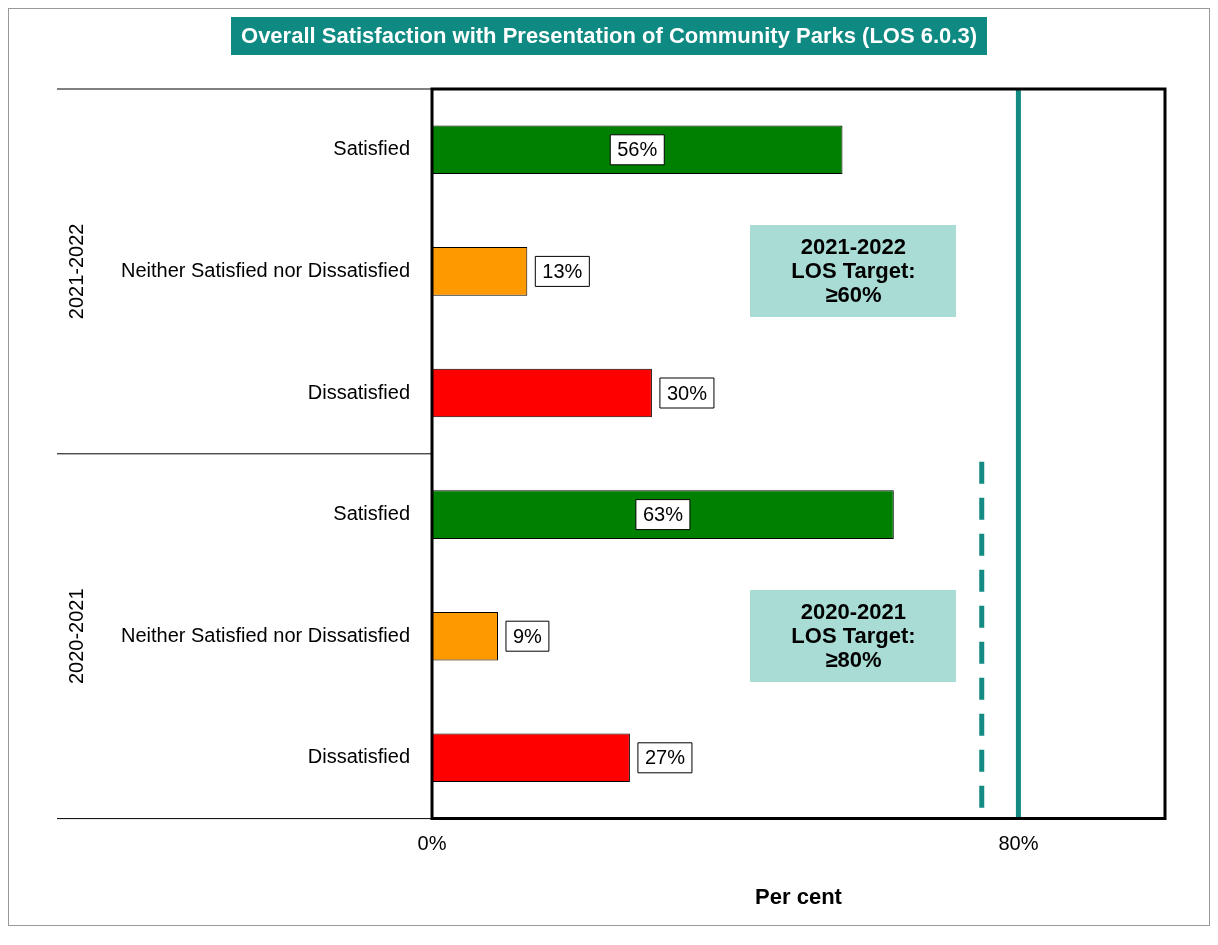 Image resolution: width=1218 pixels, height=945 pixels. What do you see at coordinates (527, 635) in the screenshot?
I see `data-label: 9%` at bounding box center [527, 635].